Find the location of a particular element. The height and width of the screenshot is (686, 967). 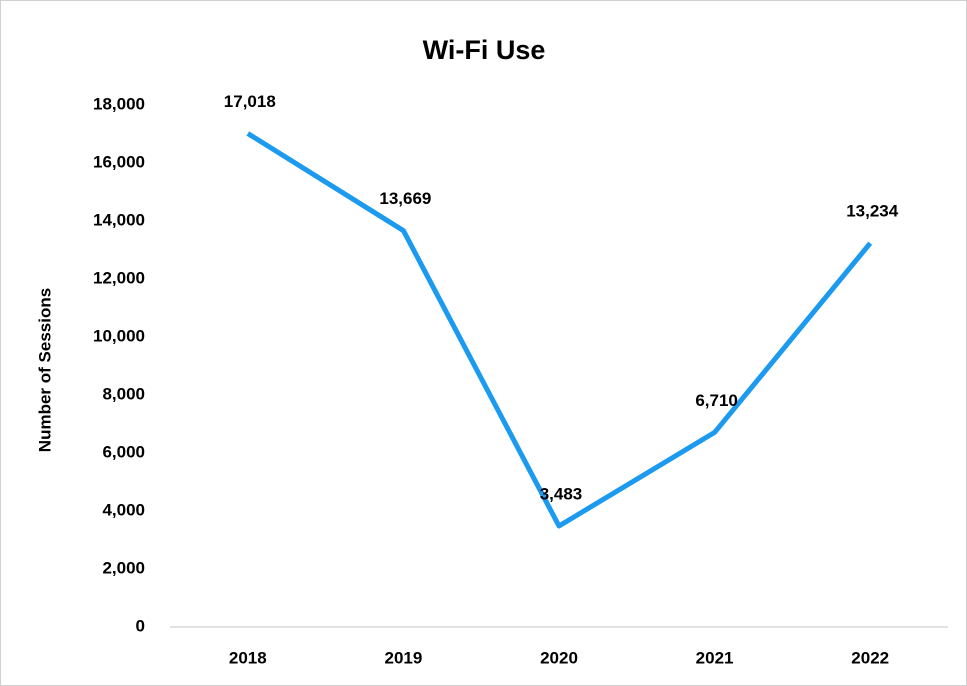

y-axis-label: Number of Sessions is located at coordinates (44, 370).